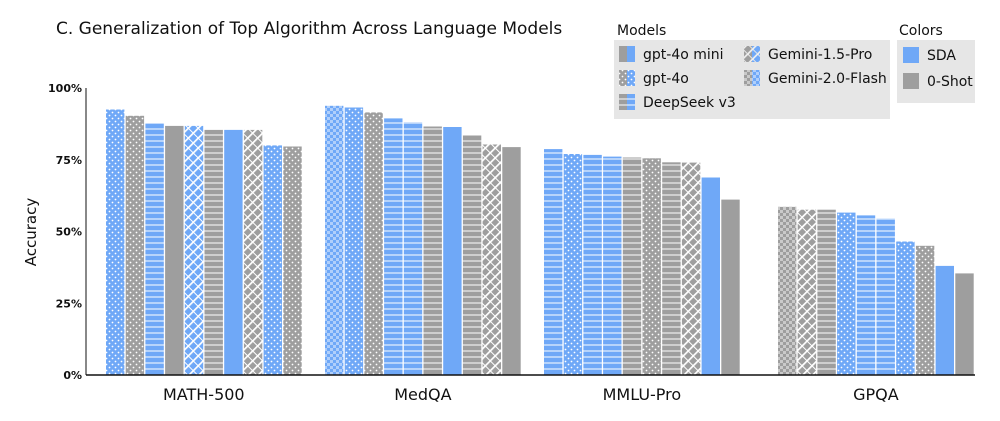 This screenshot has width=1000, height=421. What do you see at coordinates (422, 394) in the screenshot?
I see `x-tick-label: MedQA` at bounding box center [422, 394].